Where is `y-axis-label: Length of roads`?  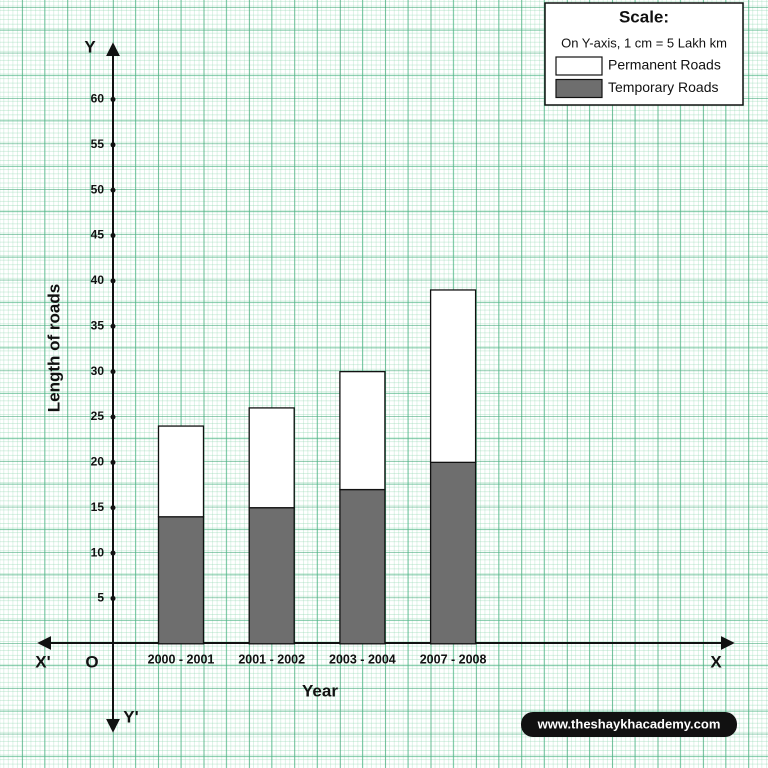 y-axis-label: Length of roads is located at coordinates (53, 348).